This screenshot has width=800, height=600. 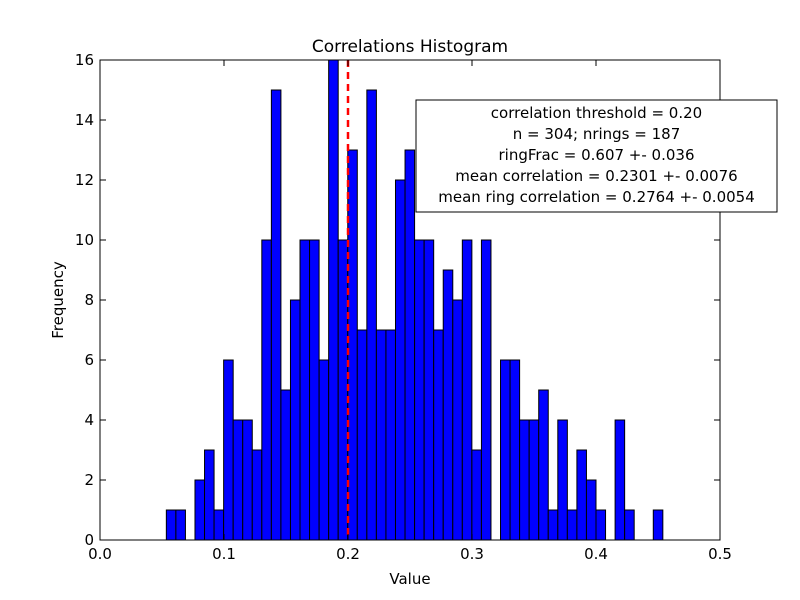 I want to click on x-tick-label: 0.4, so click(x=596, y=554).